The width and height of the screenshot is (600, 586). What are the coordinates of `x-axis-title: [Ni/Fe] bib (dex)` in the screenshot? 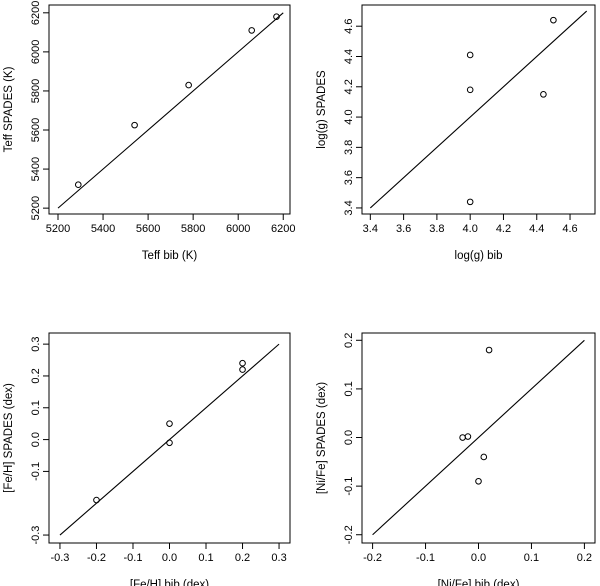 It's located at (479, 582).